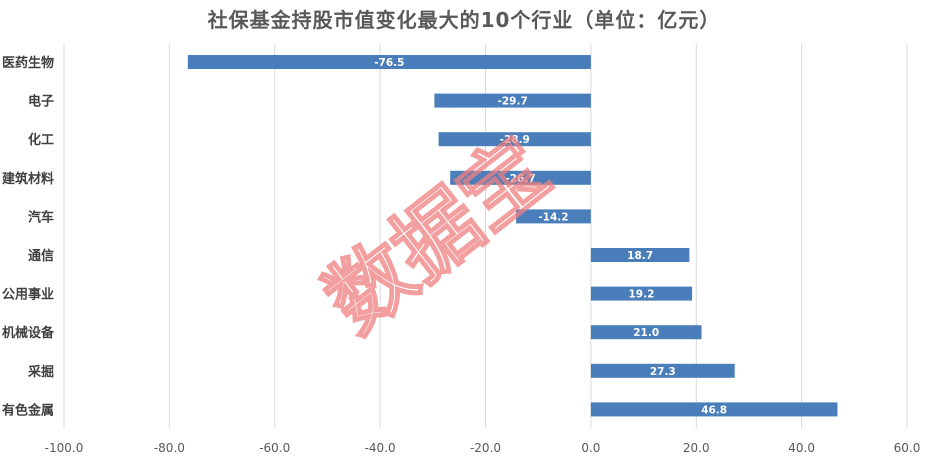 The height and width of the screenshot is (457, 928). I want to click on bar-value-label: -29.7, so click(513, 102).